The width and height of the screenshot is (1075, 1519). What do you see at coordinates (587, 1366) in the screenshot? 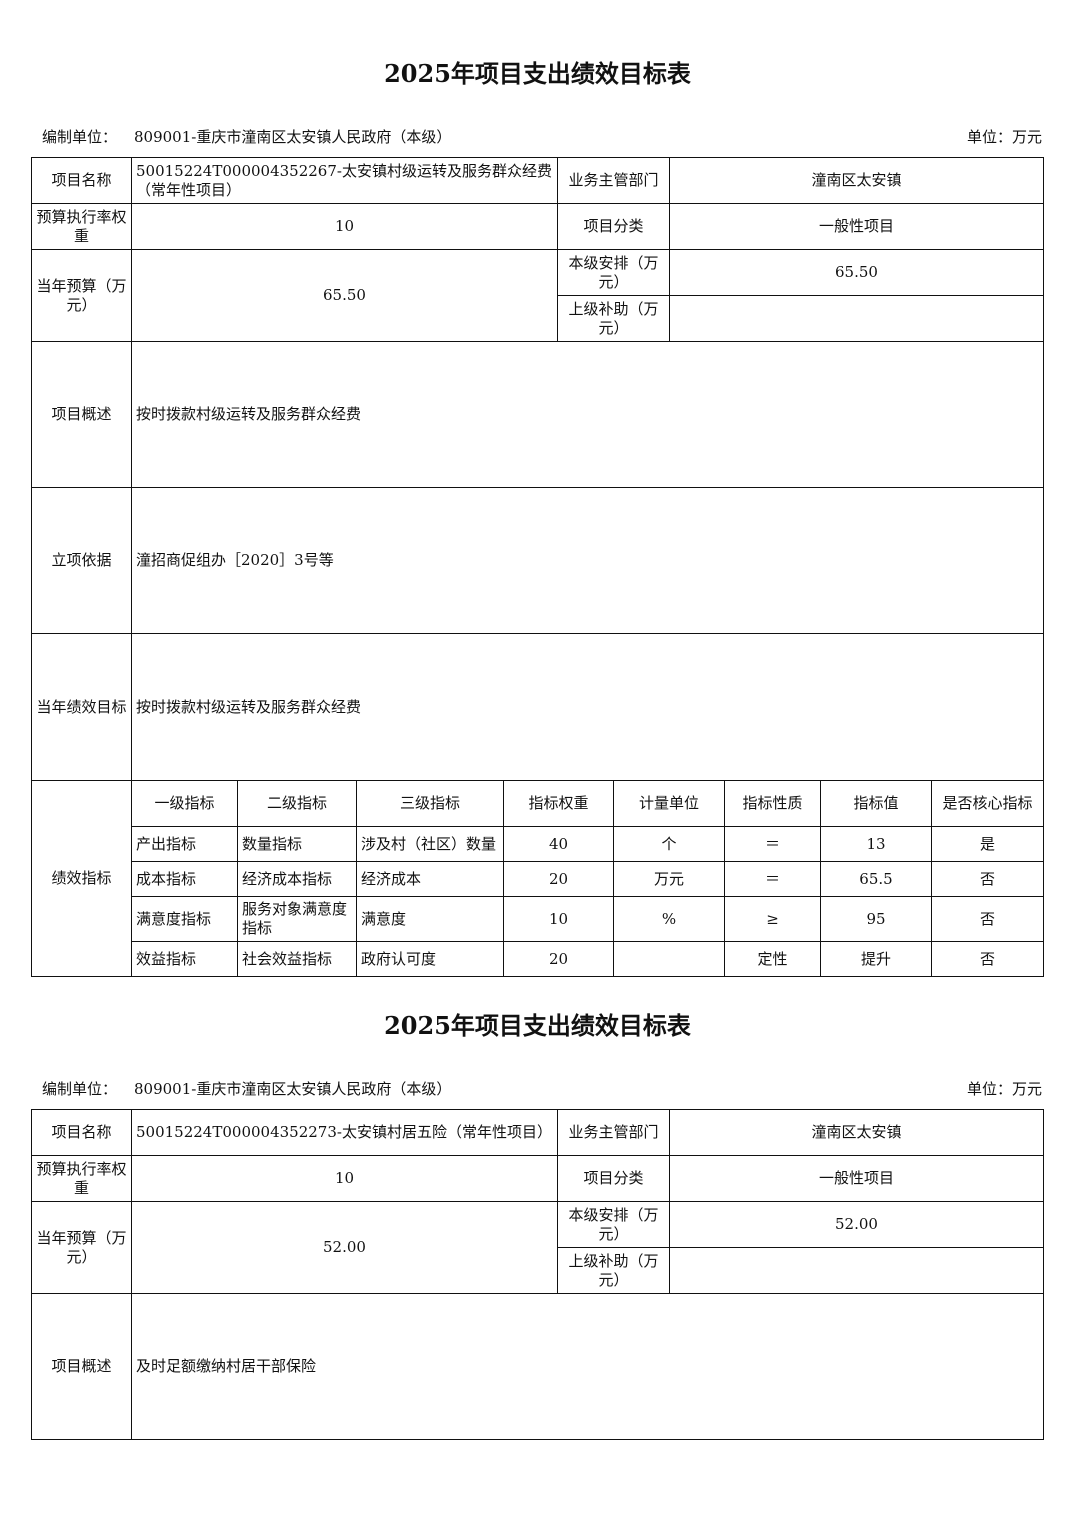
I see `overview-value: 及时足额缴纳村居干部保险` at bounding box center [587, 1366].